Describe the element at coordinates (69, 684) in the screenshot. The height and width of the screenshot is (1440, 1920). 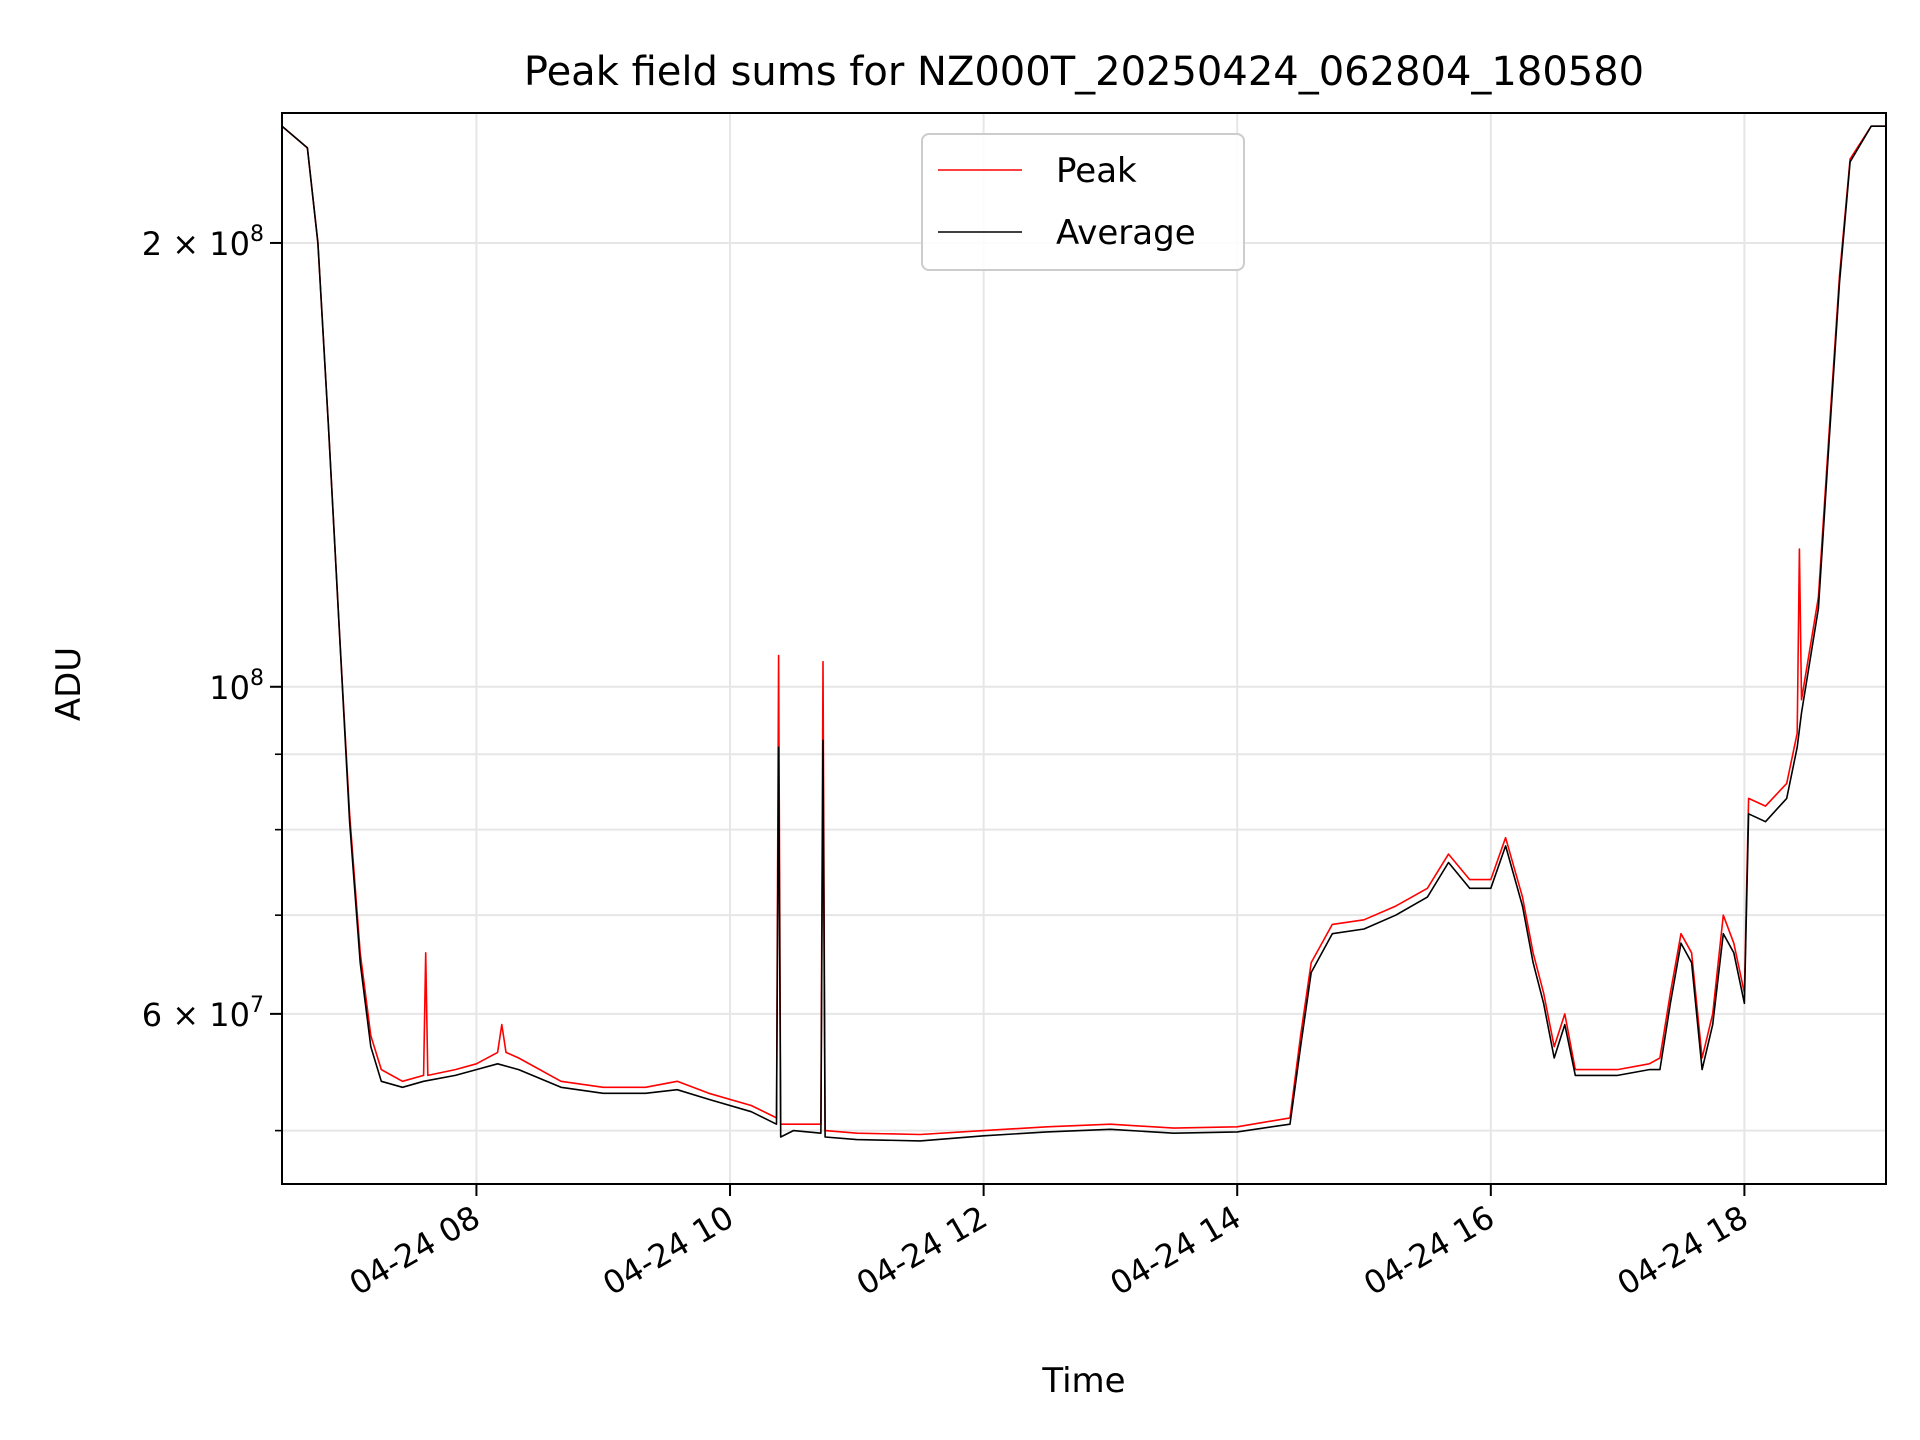
I see `y-axis-label: ADU` at that location.